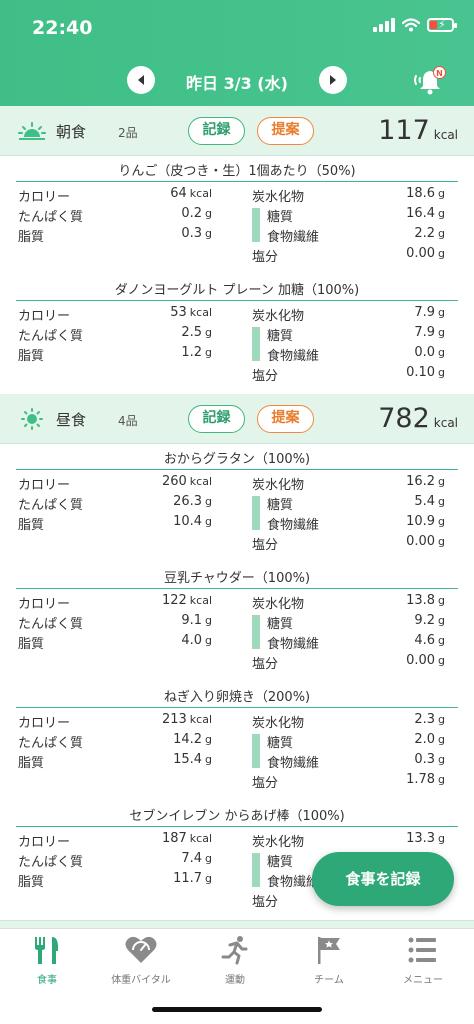 This screenshot has width=474, height=1024. I want to click on flag-icon, so click(329, 950).